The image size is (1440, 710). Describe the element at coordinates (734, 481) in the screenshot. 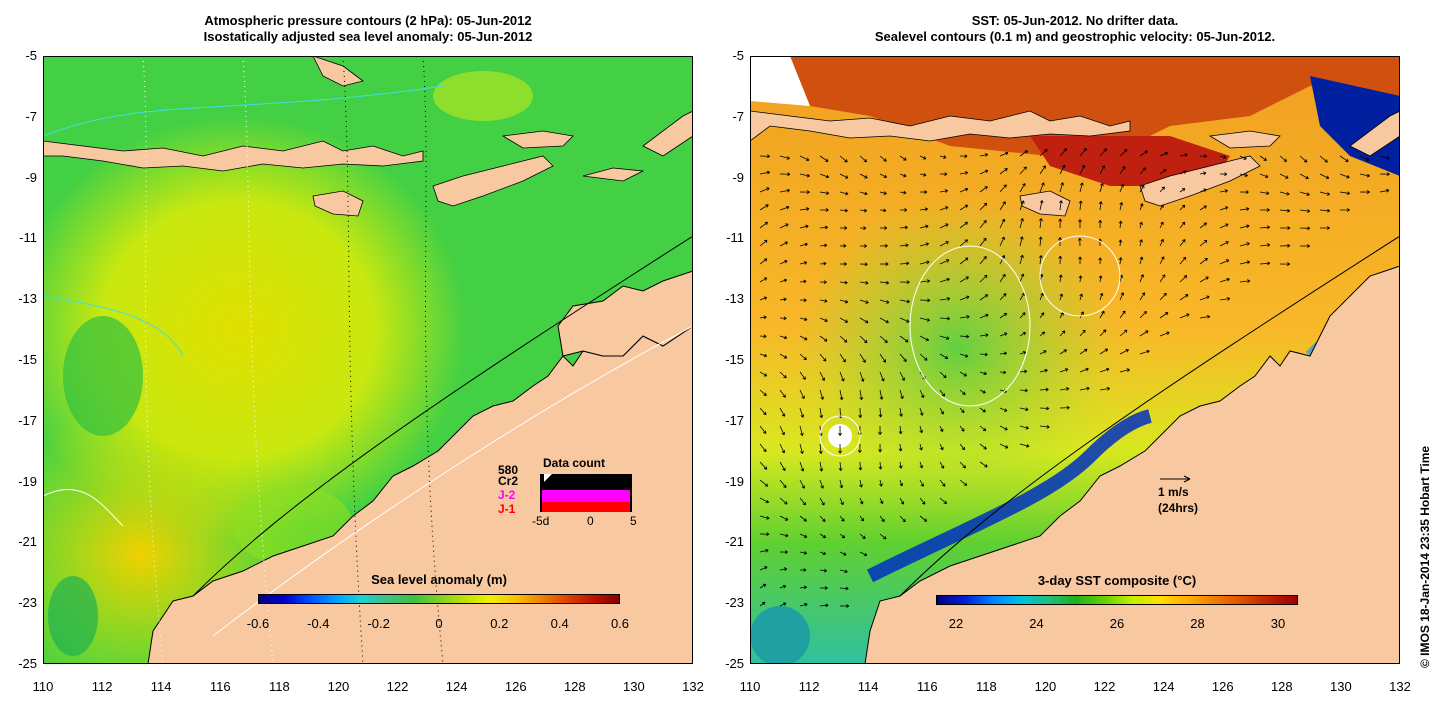

I see `lat-tick-label: -19` at that location.